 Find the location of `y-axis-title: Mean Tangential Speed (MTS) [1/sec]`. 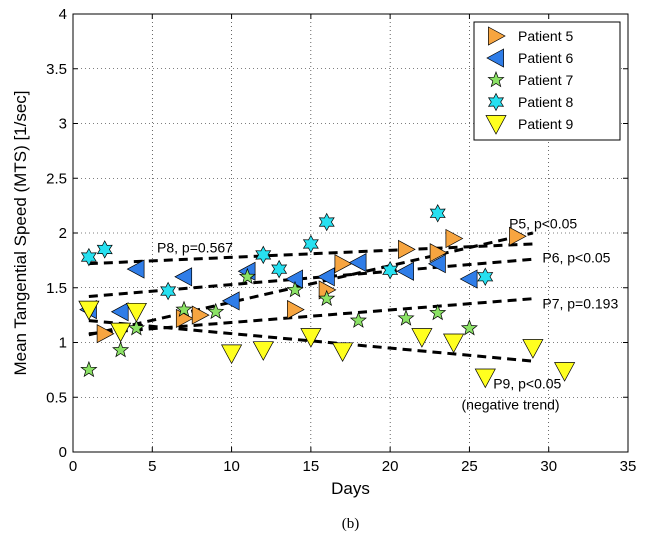

y-axis-title: Mean Tangential Speed (MTS) [1/sec] is located at coordinates (20, 232).